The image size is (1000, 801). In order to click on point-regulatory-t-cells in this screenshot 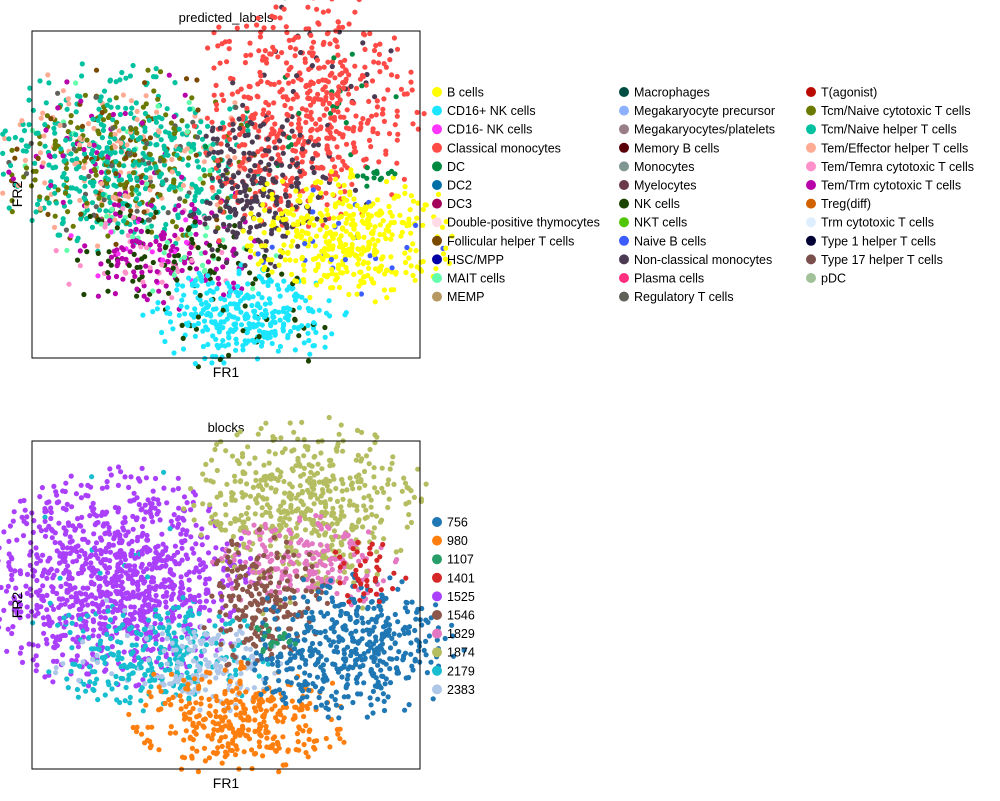, I will do `click(31, 143)`.